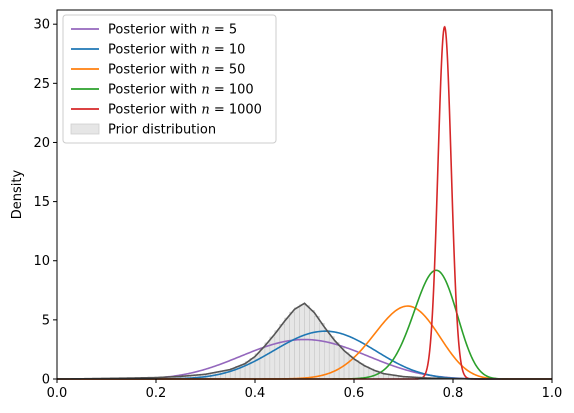 This screenshot has height=413, width=574. I want to click on x-tick-label: 0.4, so click(255, 393).